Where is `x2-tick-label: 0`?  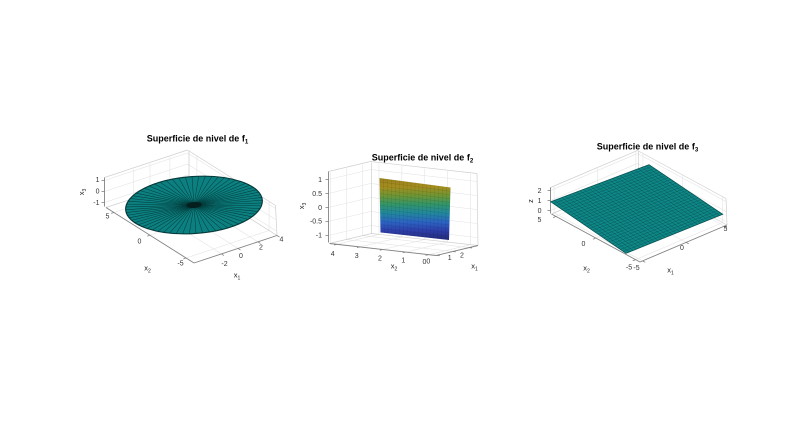
x2-tick-label: 0 is located at coordinates (140, 242).